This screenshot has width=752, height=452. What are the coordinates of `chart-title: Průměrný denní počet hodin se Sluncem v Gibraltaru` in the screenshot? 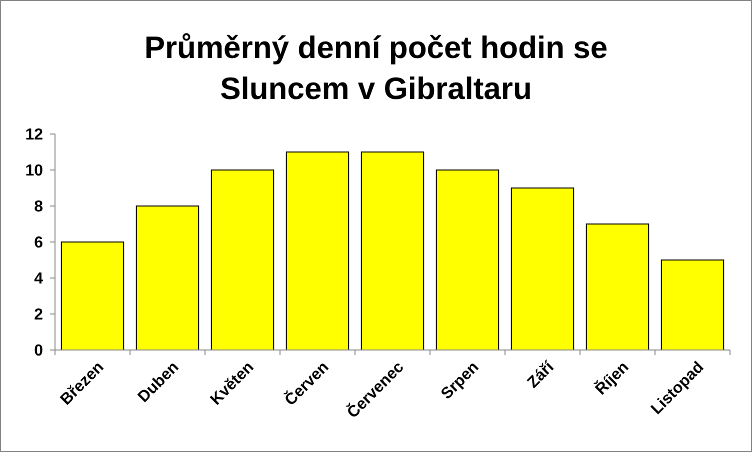 It's located at (376, 68).